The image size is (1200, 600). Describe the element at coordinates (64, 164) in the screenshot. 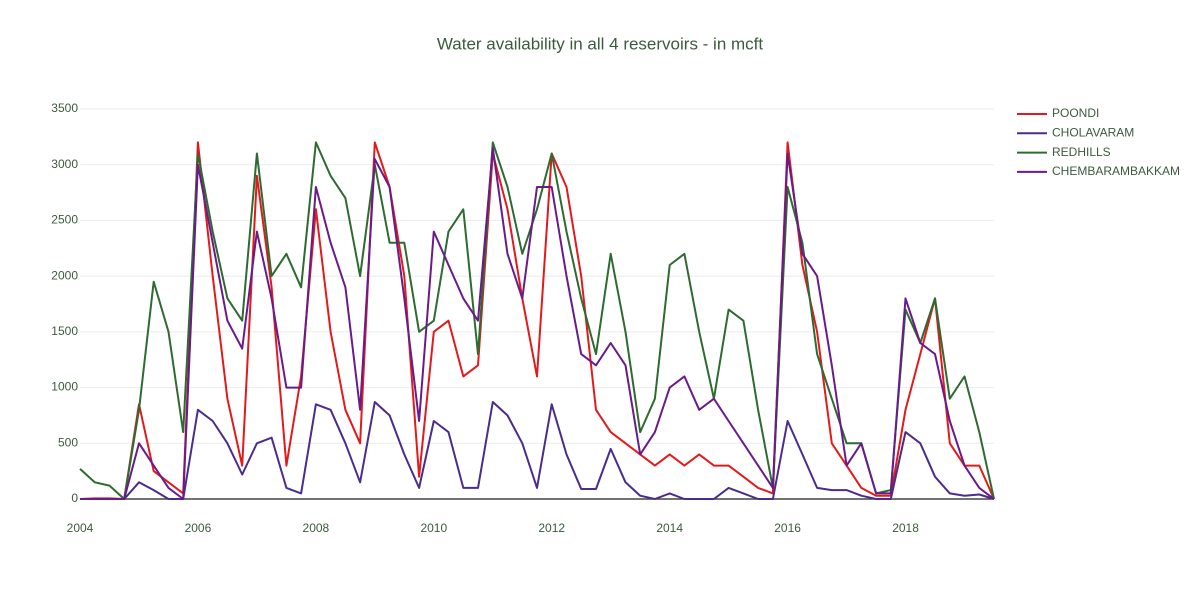

I see `y-tick-label: 3000` at that location.